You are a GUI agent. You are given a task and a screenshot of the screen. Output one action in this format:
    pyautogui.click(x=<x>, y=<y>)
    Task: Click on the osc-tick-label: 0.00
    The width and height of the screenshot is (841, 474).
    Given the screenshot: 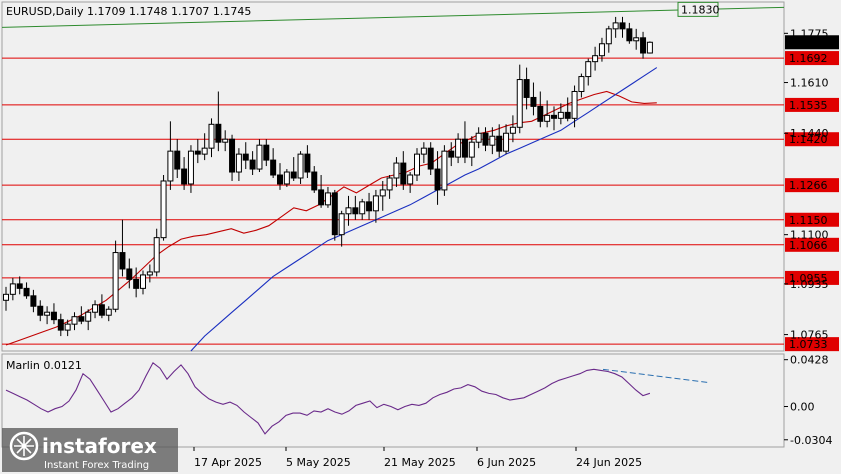 What is the action you would take?
    pyautogui.click(x=802, y=407)
    